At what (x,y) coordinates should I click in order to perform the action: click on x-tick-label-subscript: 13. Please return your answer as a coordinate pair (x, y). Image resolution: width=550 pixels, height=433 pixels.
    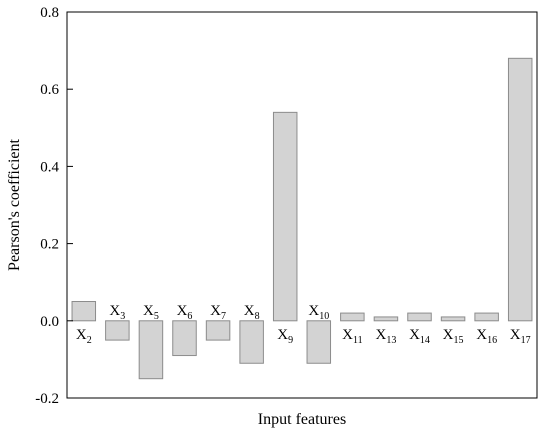
    Looking at the image, I should click on (391, 340).